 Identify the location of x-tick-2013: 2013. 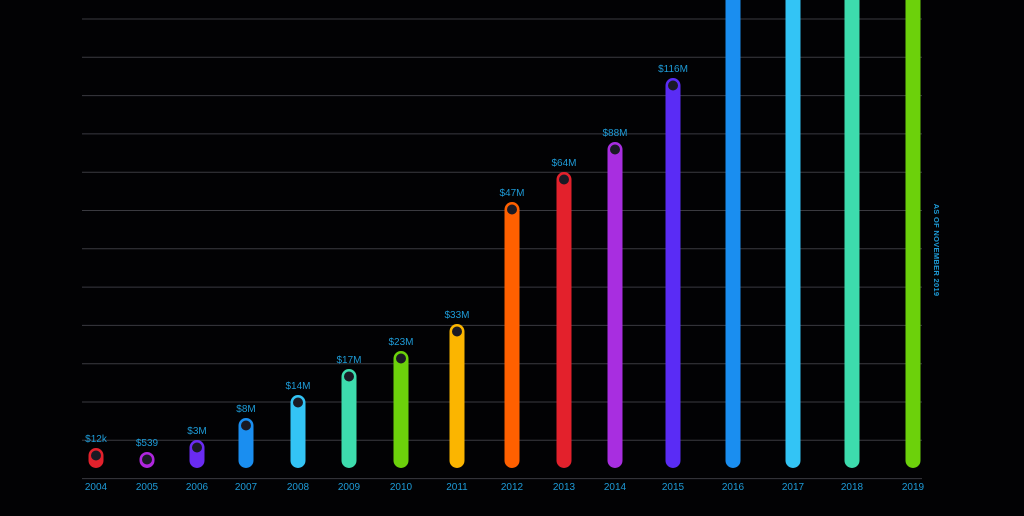
(564, 487).